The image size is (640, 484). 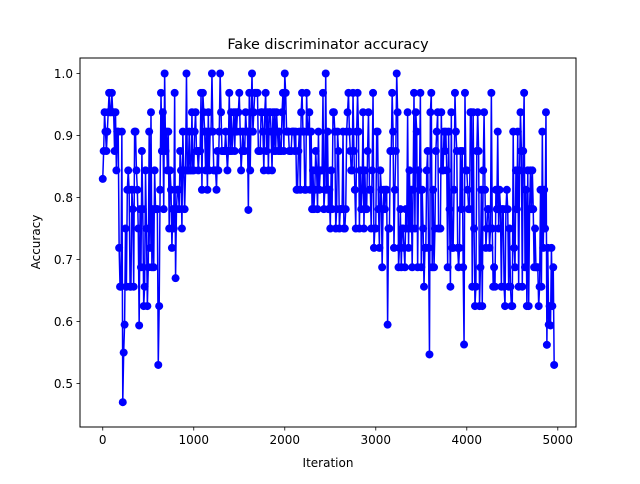 What do you see at coordinates (376, 440) in the screenshot?
I see `x-tick-label: 3000` at bounding box center [376, 440].